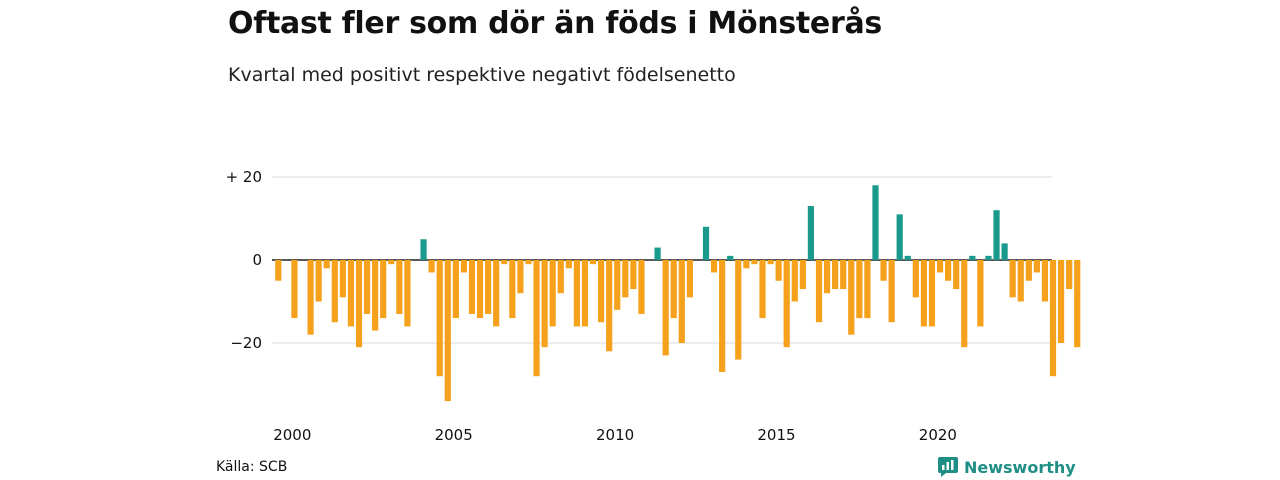 This screenshot has height=480, width=1280. What do you see at coordinates (1020, 467) in the screenshot?
I see `brand-name: Newsworthy` at bounding box center [1020, 467].